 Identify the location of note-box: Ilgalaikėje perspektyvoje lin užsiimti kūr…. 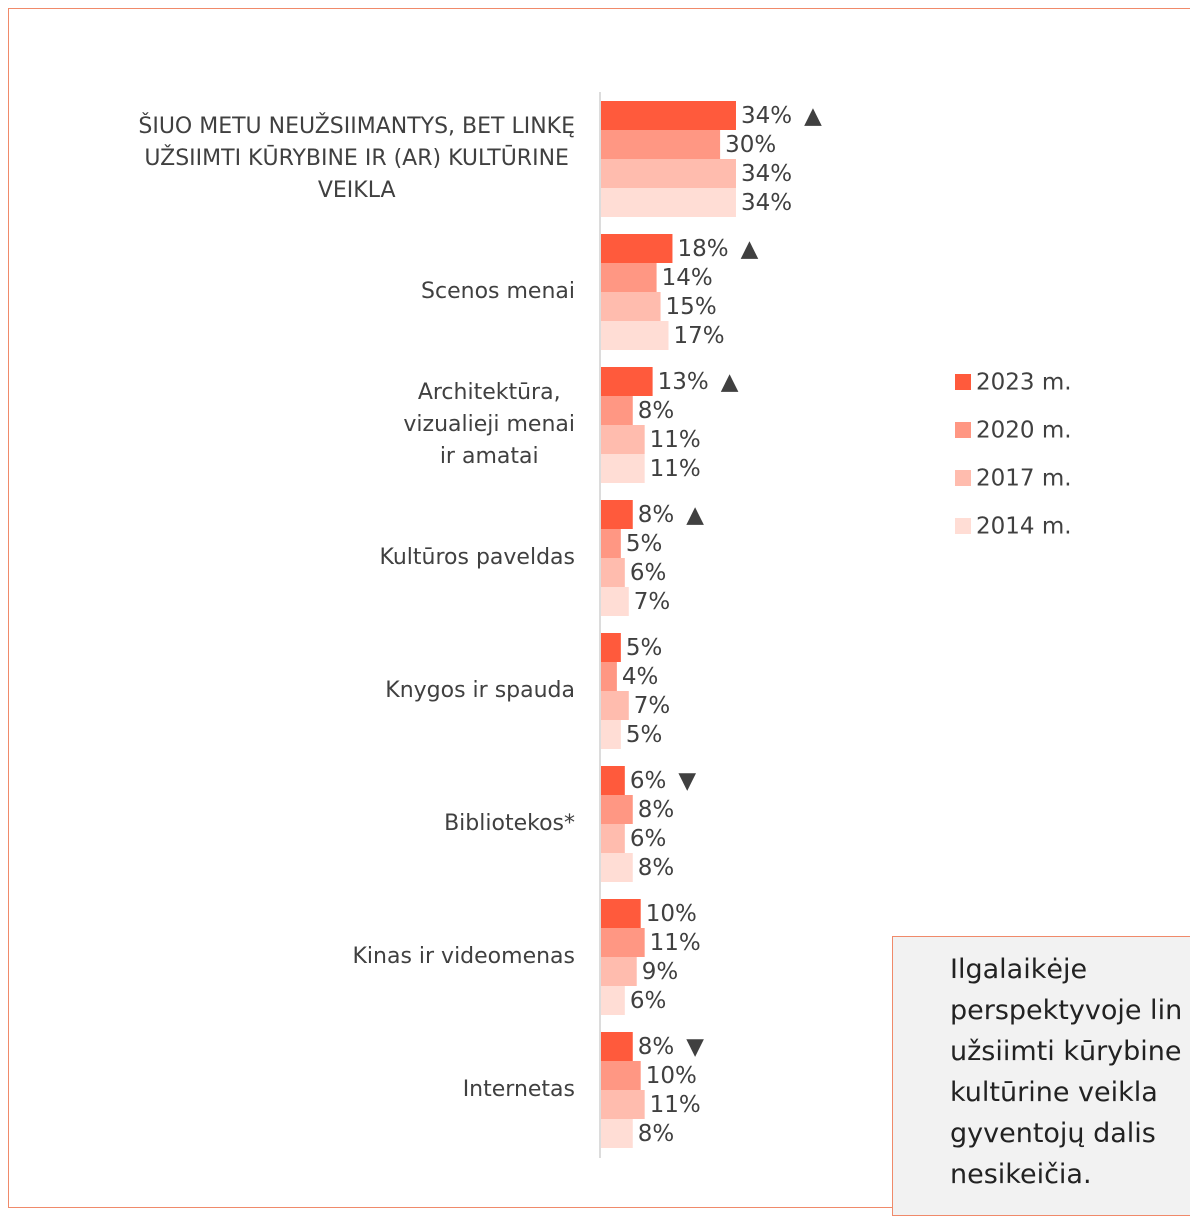
(1041, 1076).